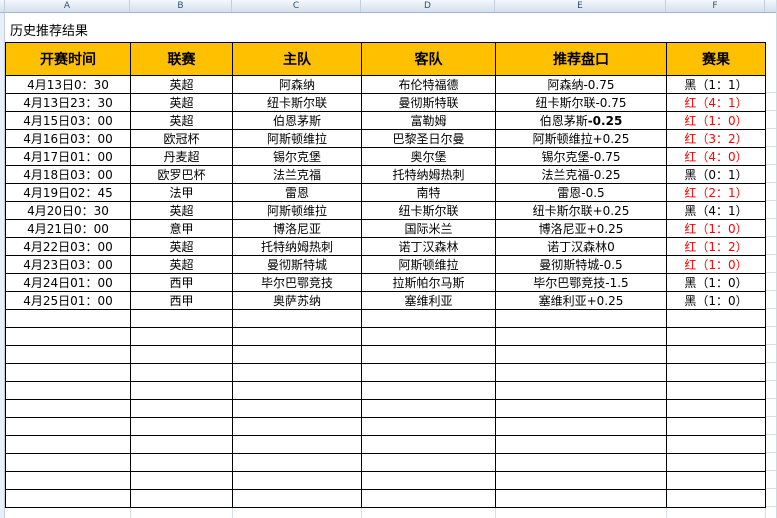 This screenshot has width=777, height=518. What do you see at coordinates (581, 300) in the screenshot?
I see `cell-handicap: 塞维利亚+0.25` at bounding box center [581, 300].